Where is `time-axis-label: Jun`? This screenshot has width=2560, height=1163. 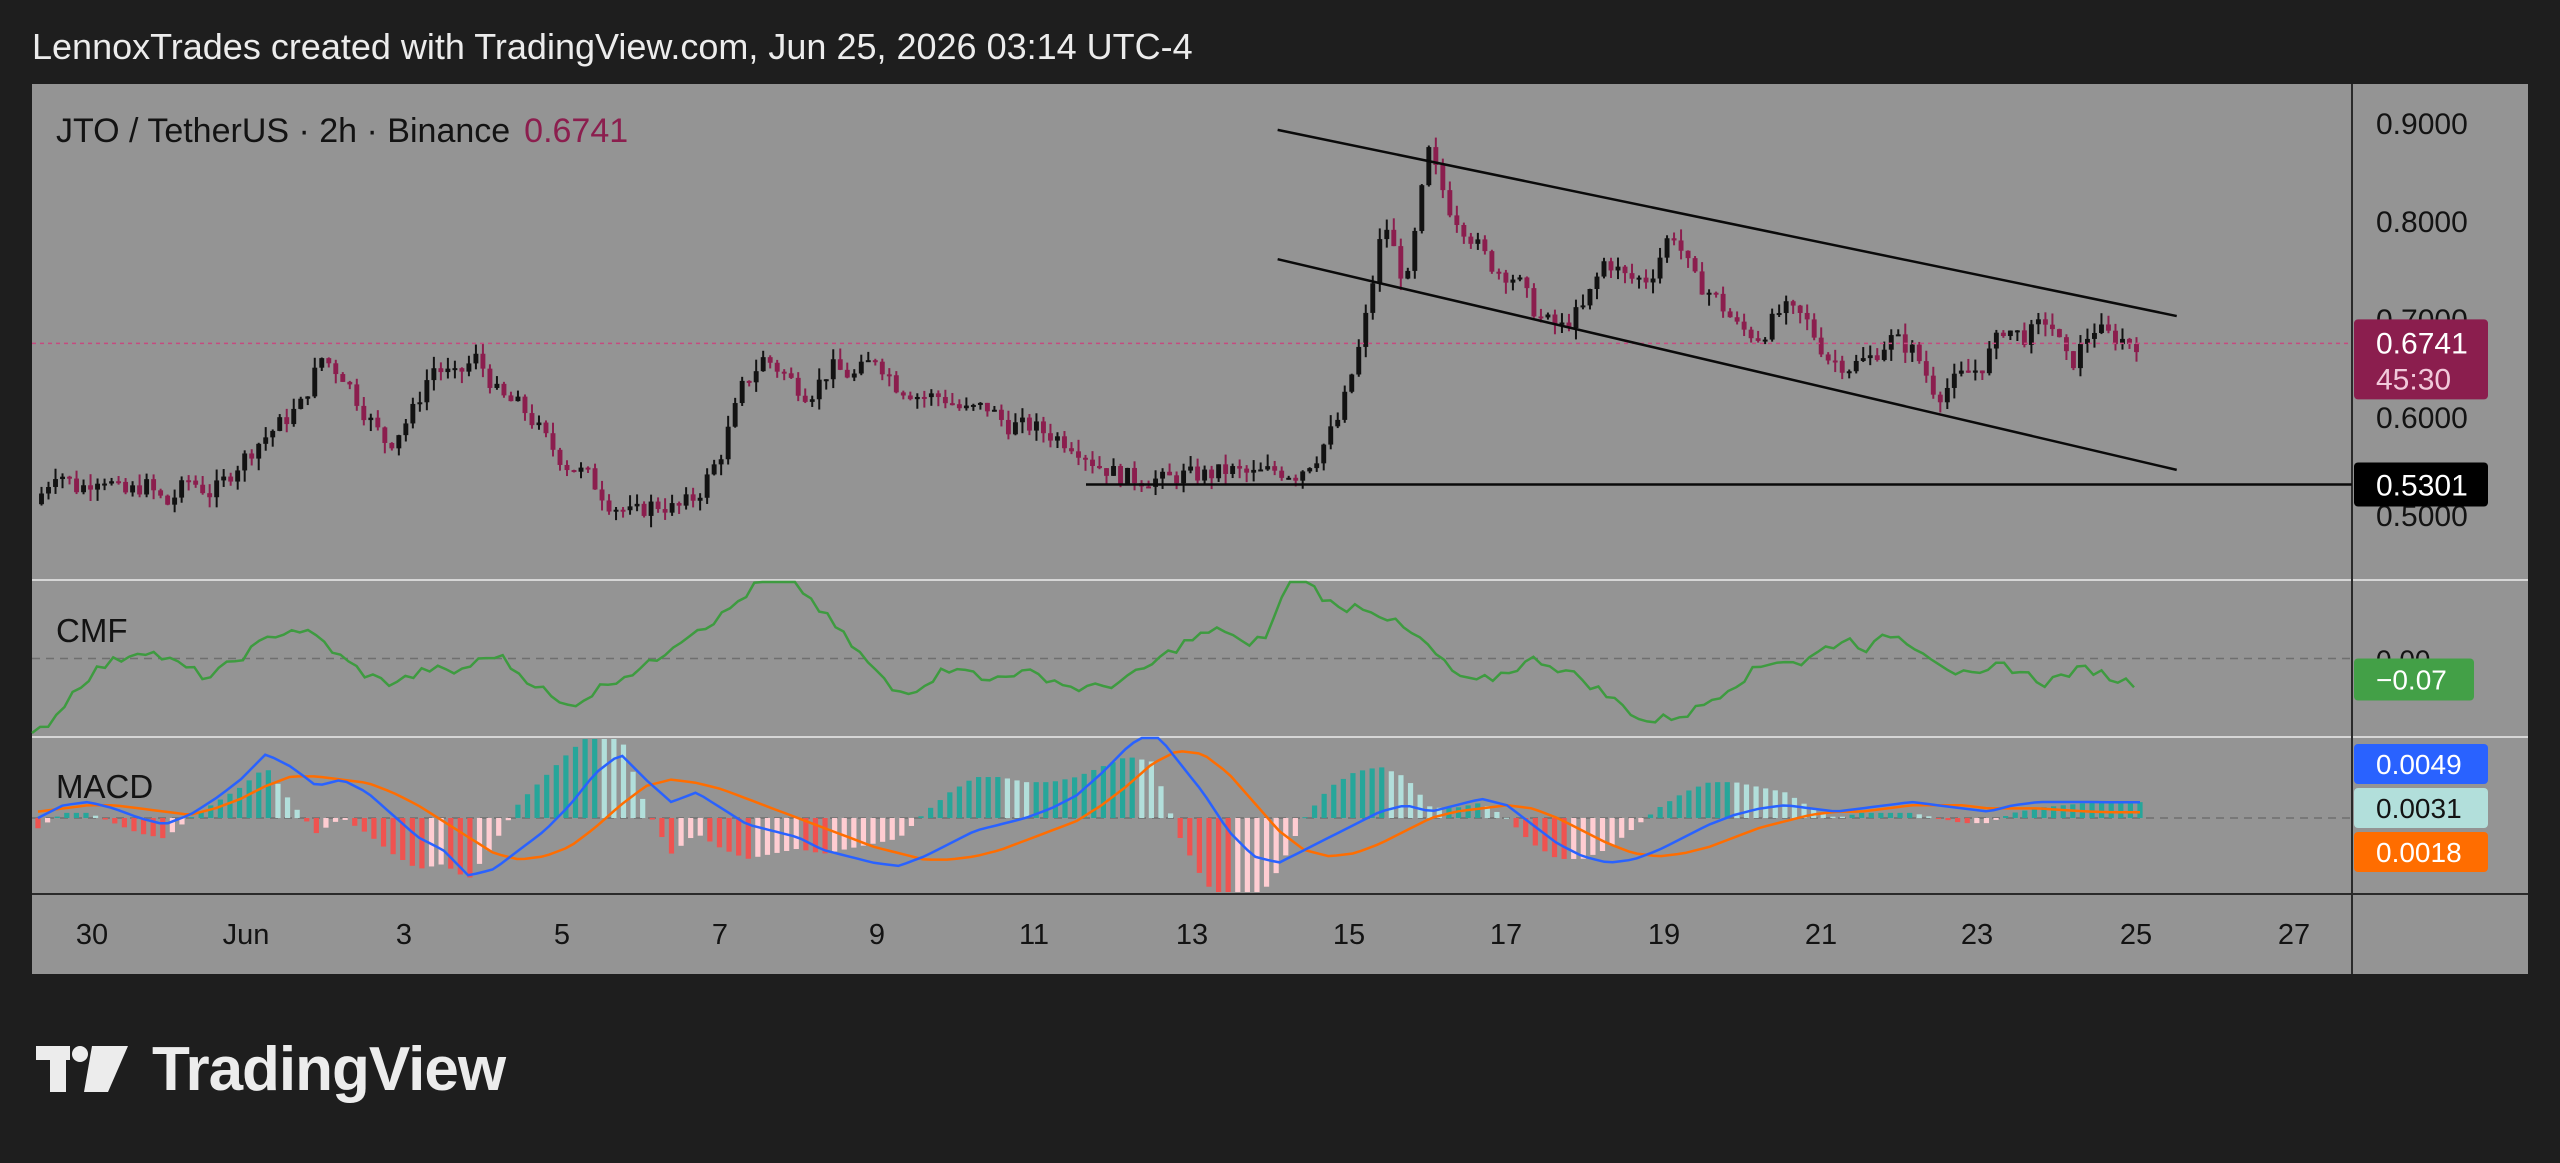 time-axis-label: Jun is located at coordinates (246, 935).